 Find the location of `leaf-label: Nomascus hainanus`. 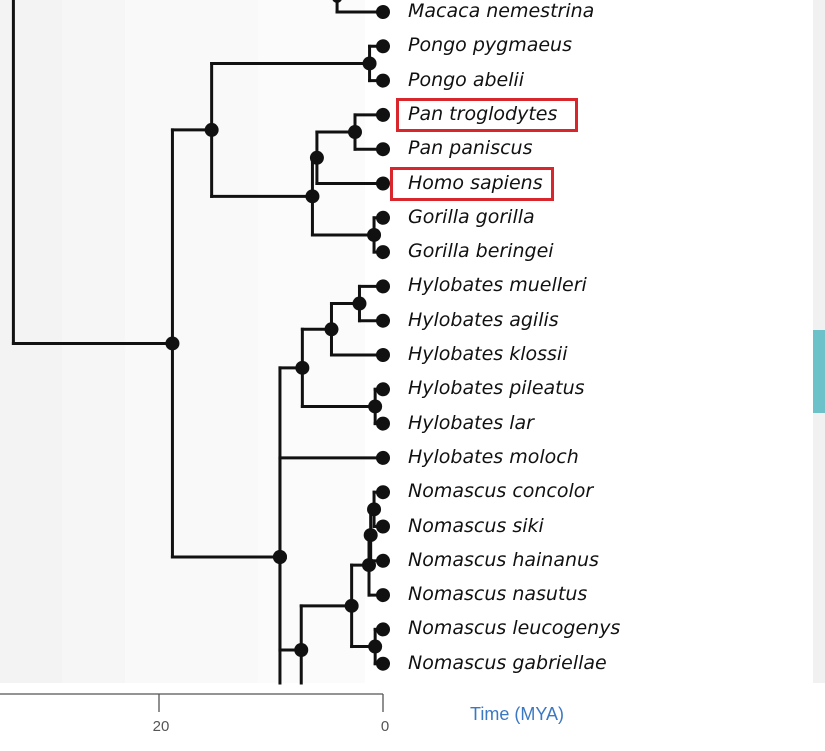

leaf-label: Nomascus hainanus is located at coordinates (503, 559).